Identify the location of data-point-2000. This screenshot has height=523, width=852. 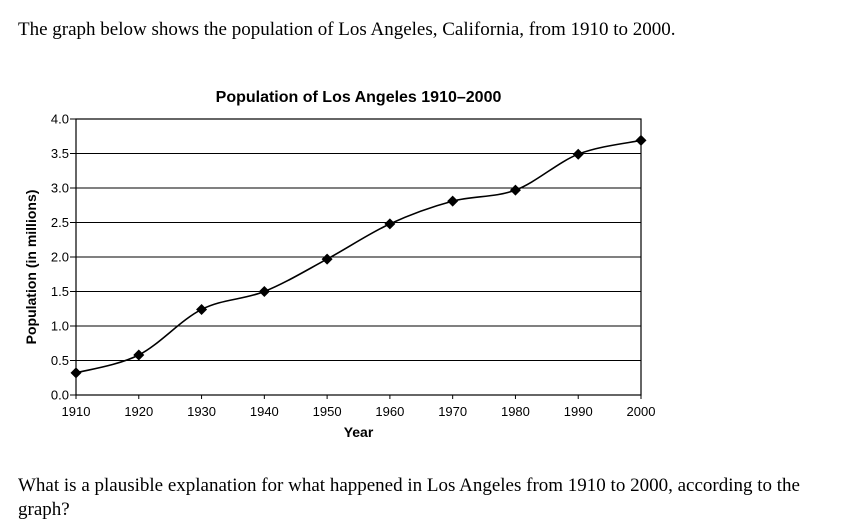
(641, 140).